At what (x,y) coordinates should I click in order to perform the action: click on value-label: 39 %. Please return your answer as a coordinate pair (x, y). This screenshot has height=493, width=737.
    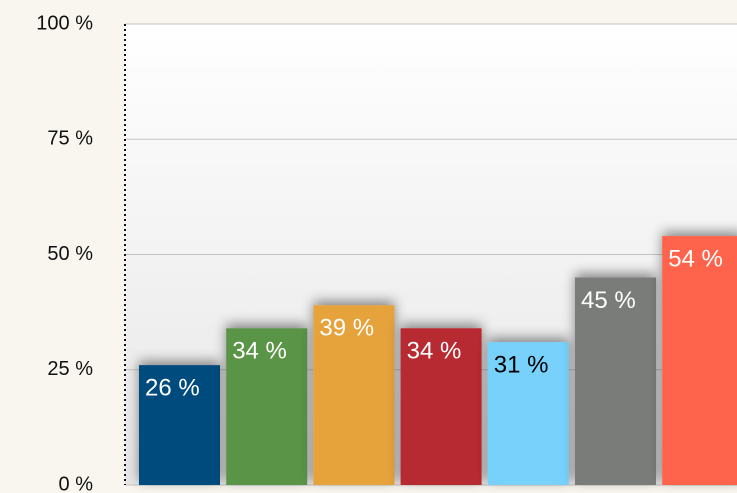
    Looking at the image, I should click on (346, 328).